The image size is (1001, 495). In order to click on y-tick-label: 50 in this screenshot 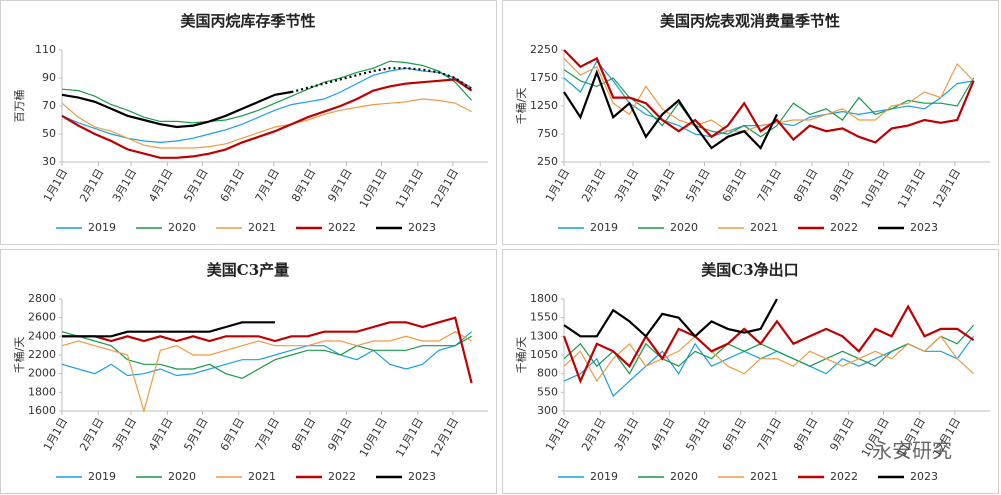, I will do `click(49, 133)`.